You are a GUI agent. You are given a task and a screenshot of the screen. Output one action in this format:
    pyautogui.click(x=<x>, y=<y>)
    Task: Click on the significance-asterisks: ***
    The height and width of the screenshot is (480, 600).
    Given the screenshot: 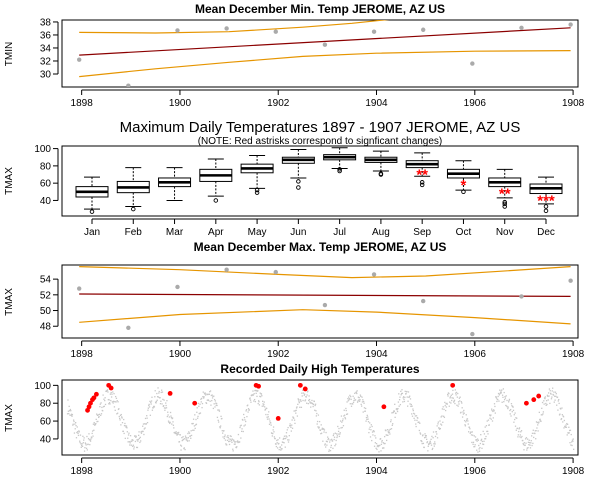 What is the action you would take?
    pyautogui.click(x=546, y=201)
    